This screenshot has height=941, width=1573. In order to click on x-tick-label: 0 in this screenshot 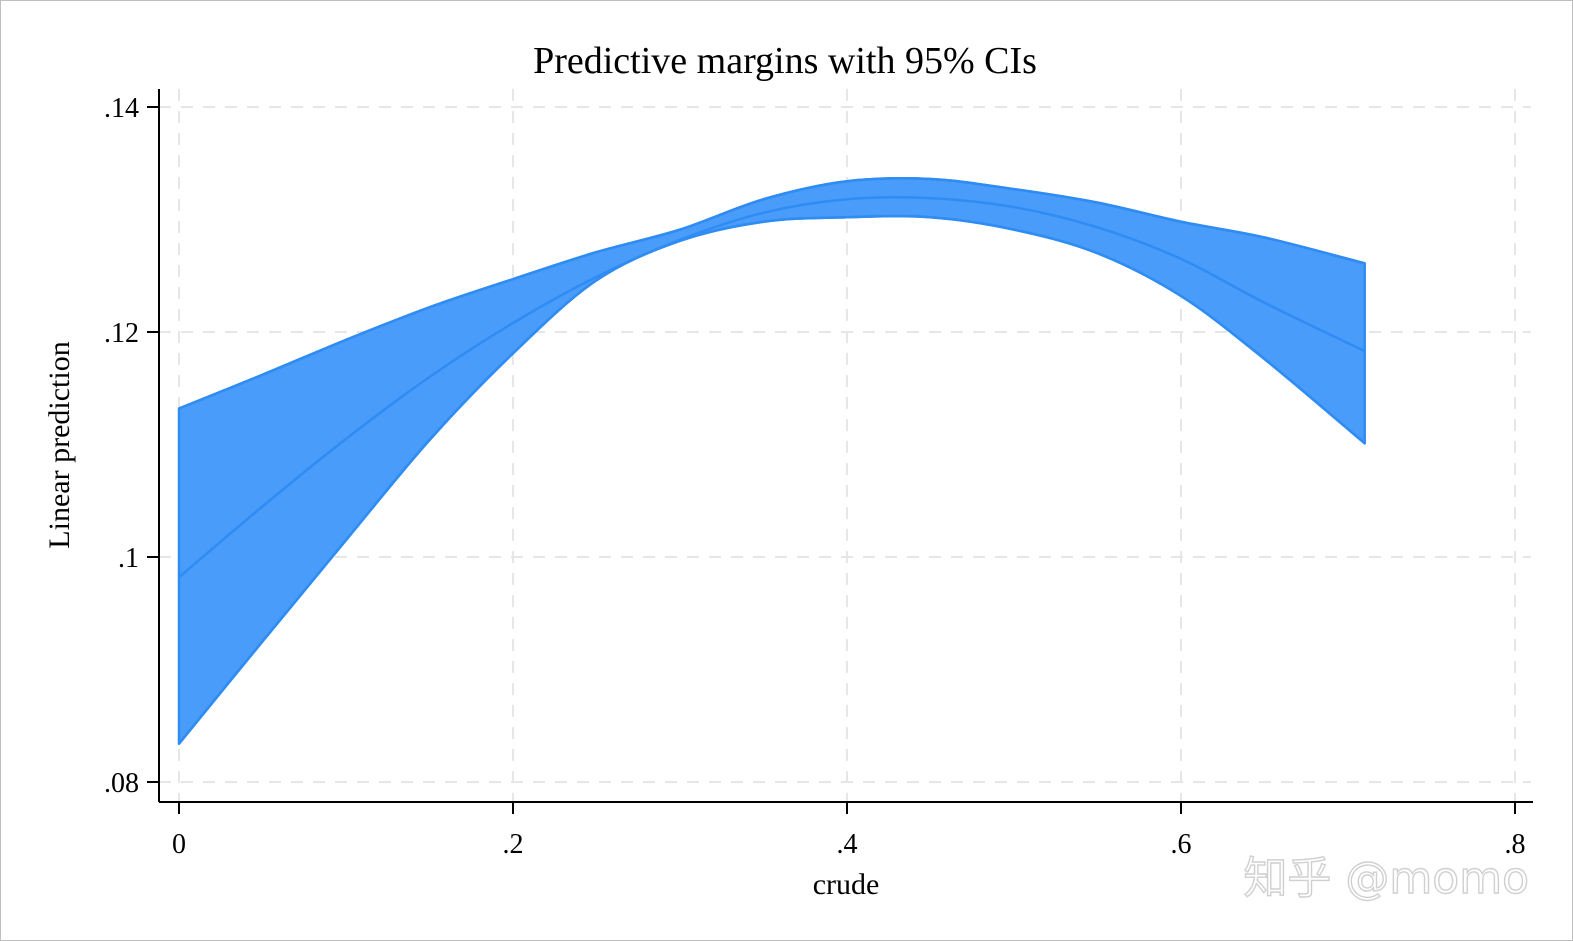, I will do `click(179, 844)`.